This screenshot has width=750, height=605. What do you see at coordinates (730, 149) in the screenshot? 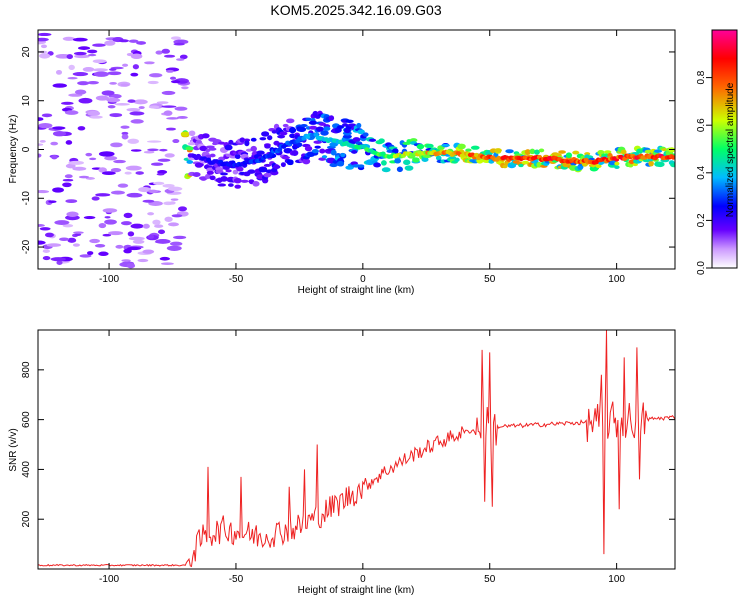
I see `colorbar-label: Normalized spectral amplitude` at bounding box center [730, 149].